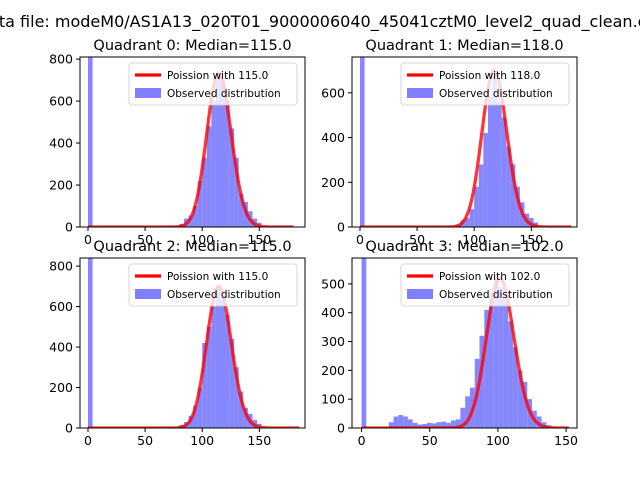 The image size is (640, 480). I want to click on subplot-title: Quadrant 2: Median=115.0, so click(192, 247).